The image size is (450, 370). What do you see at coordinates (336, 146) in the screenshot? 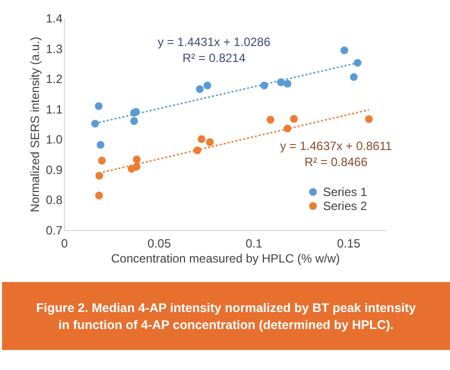
I see `annotation: y = 1.4637x + 0.8611` at bounding box center [336, 146].